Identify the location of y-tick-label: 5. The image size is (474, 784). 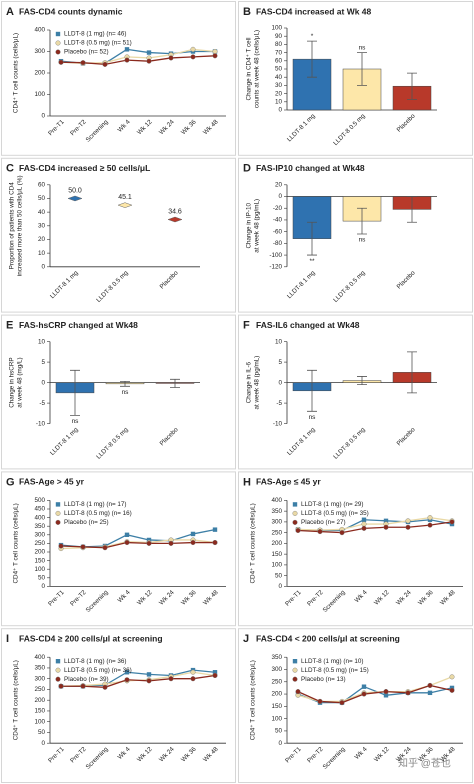
(280, 362).